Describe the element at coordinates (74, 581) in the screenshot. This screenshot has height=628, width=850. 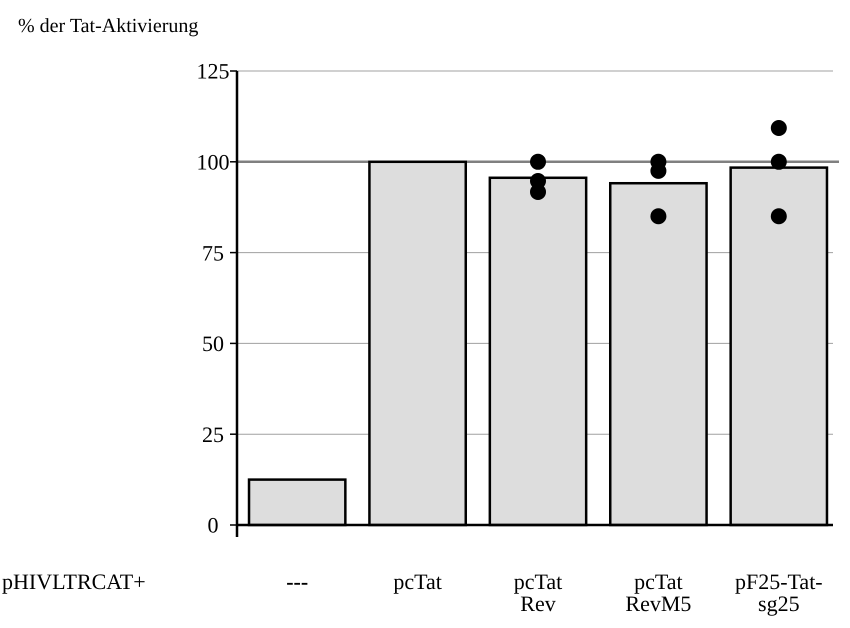
I see `text: pHIVLTRCAT+` at that location.